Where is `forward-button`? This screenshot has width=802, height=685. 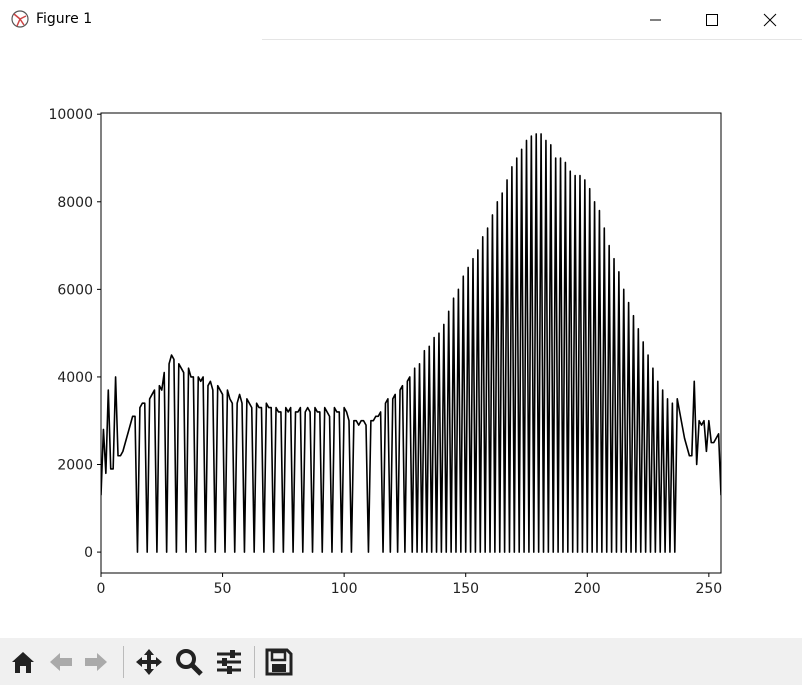
forward-button is located at coordinates (96, 662).